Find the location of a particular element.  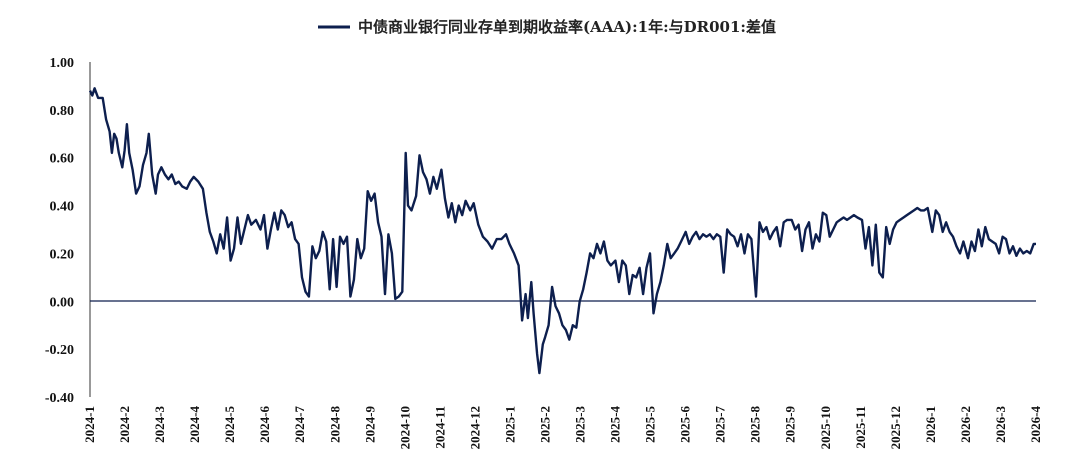

x-tick-label: 2024-1 is located at coordinates (89, 424).